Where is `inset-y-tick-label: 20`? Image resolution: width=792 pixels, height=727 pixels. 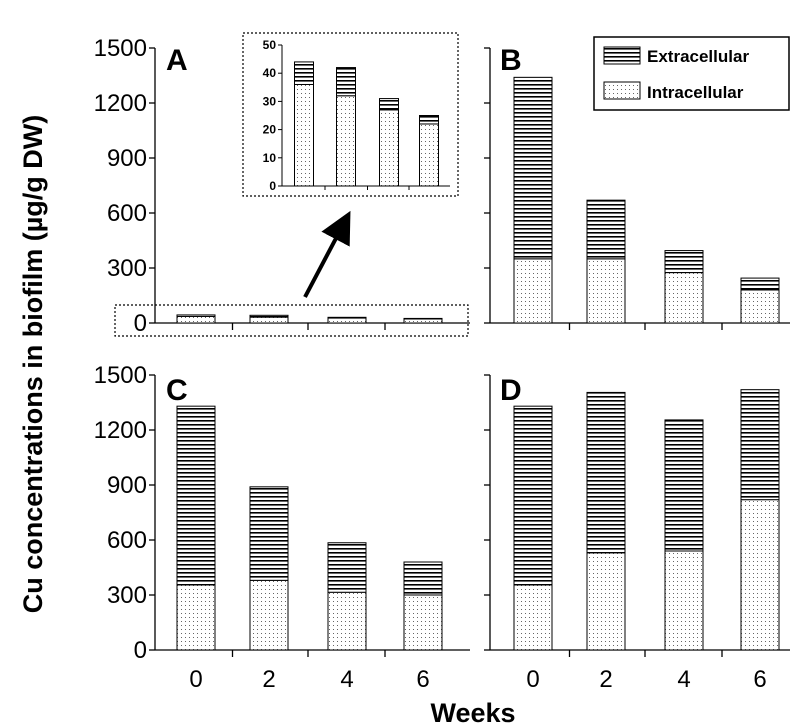 inset-y-tick-label: 20 is located at coordinates (270, 130).